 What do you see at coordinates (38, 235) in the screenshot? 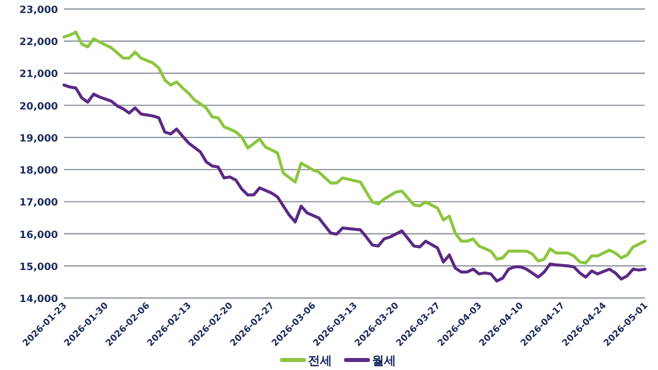
I see `y-tick-label: 16,000` at bounding box center [38, 235].